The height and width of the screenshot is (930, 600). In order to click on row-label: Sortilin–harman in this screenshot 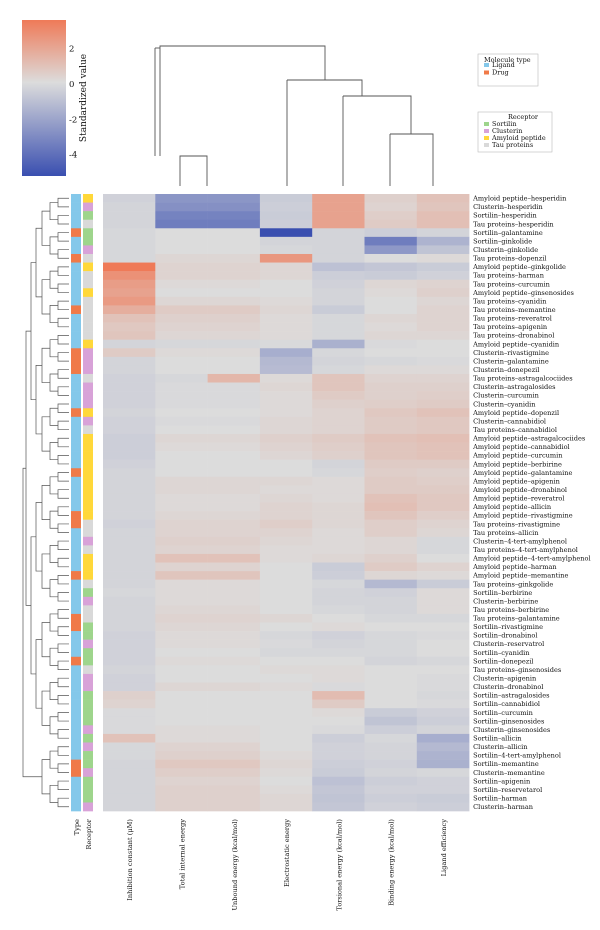, I will do `click(500, 799)`.